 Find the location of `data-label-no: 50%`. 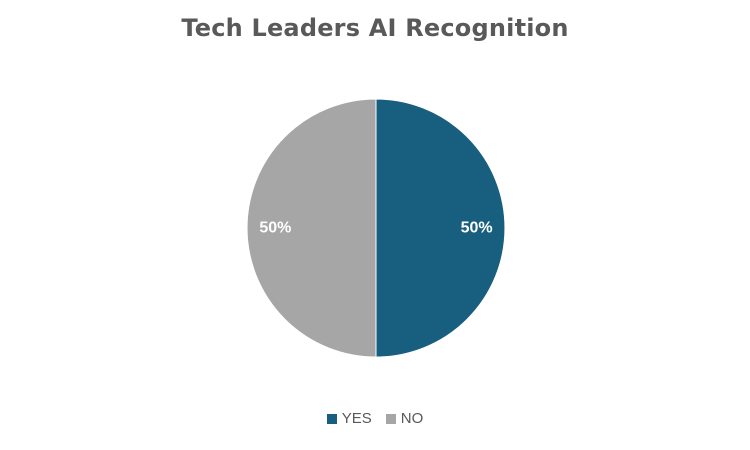

data-label-no: 50% is located at coordinates (275, 228).